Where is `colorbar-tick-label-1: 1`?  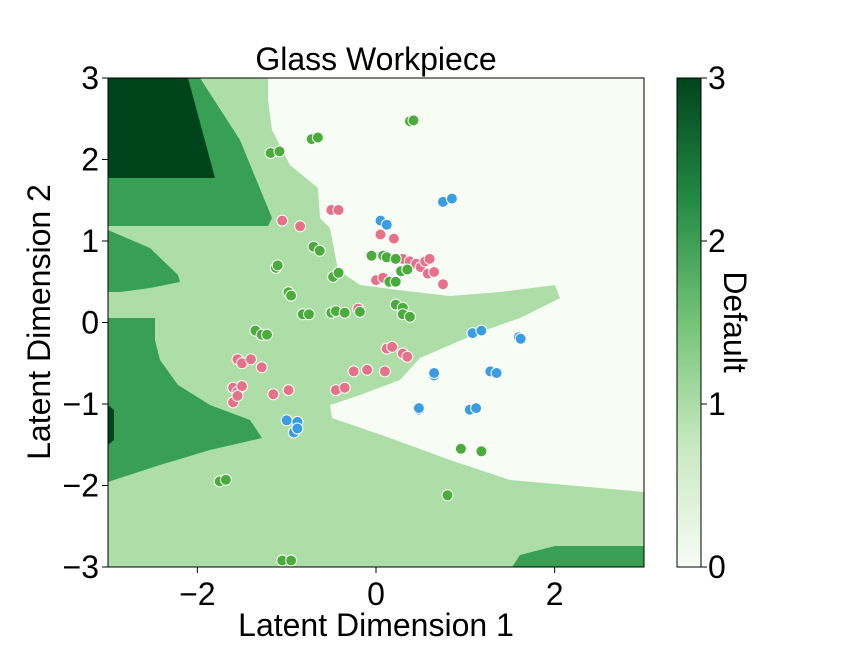 colorbar-tick-label-1: 1 is located at coordinates (717, 404).